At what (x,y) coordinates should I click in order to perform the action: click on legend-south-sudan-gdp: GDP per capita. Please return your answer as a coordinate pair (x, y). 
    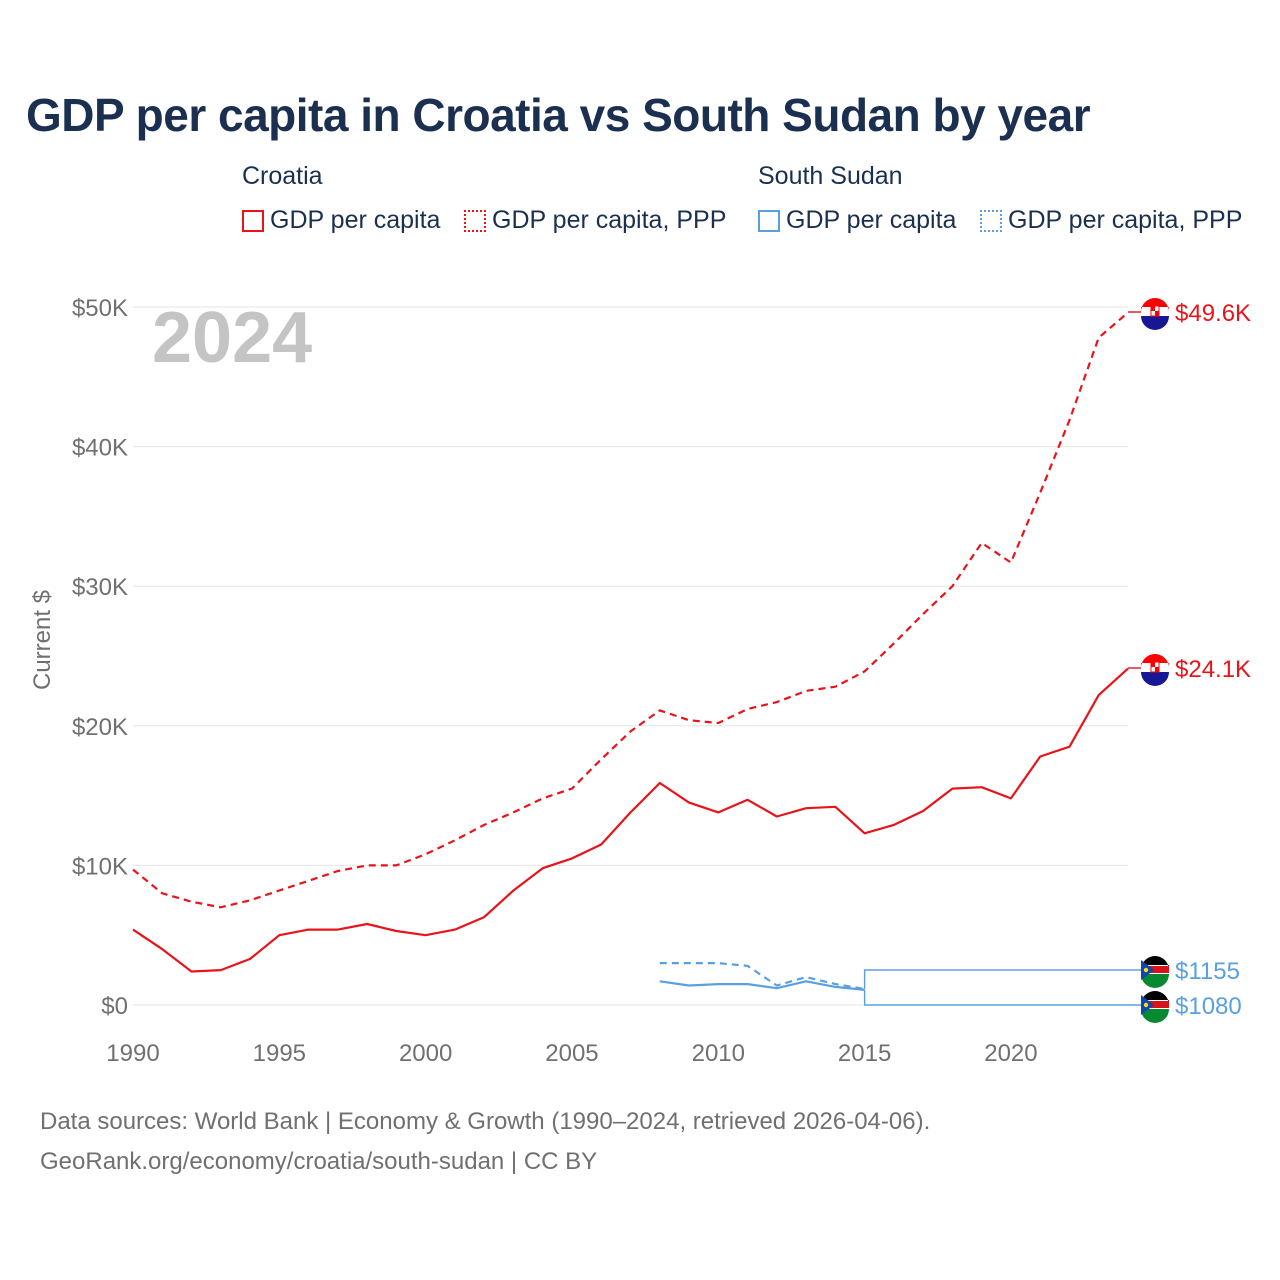
    Looking at the image, I should click on (857, 220).